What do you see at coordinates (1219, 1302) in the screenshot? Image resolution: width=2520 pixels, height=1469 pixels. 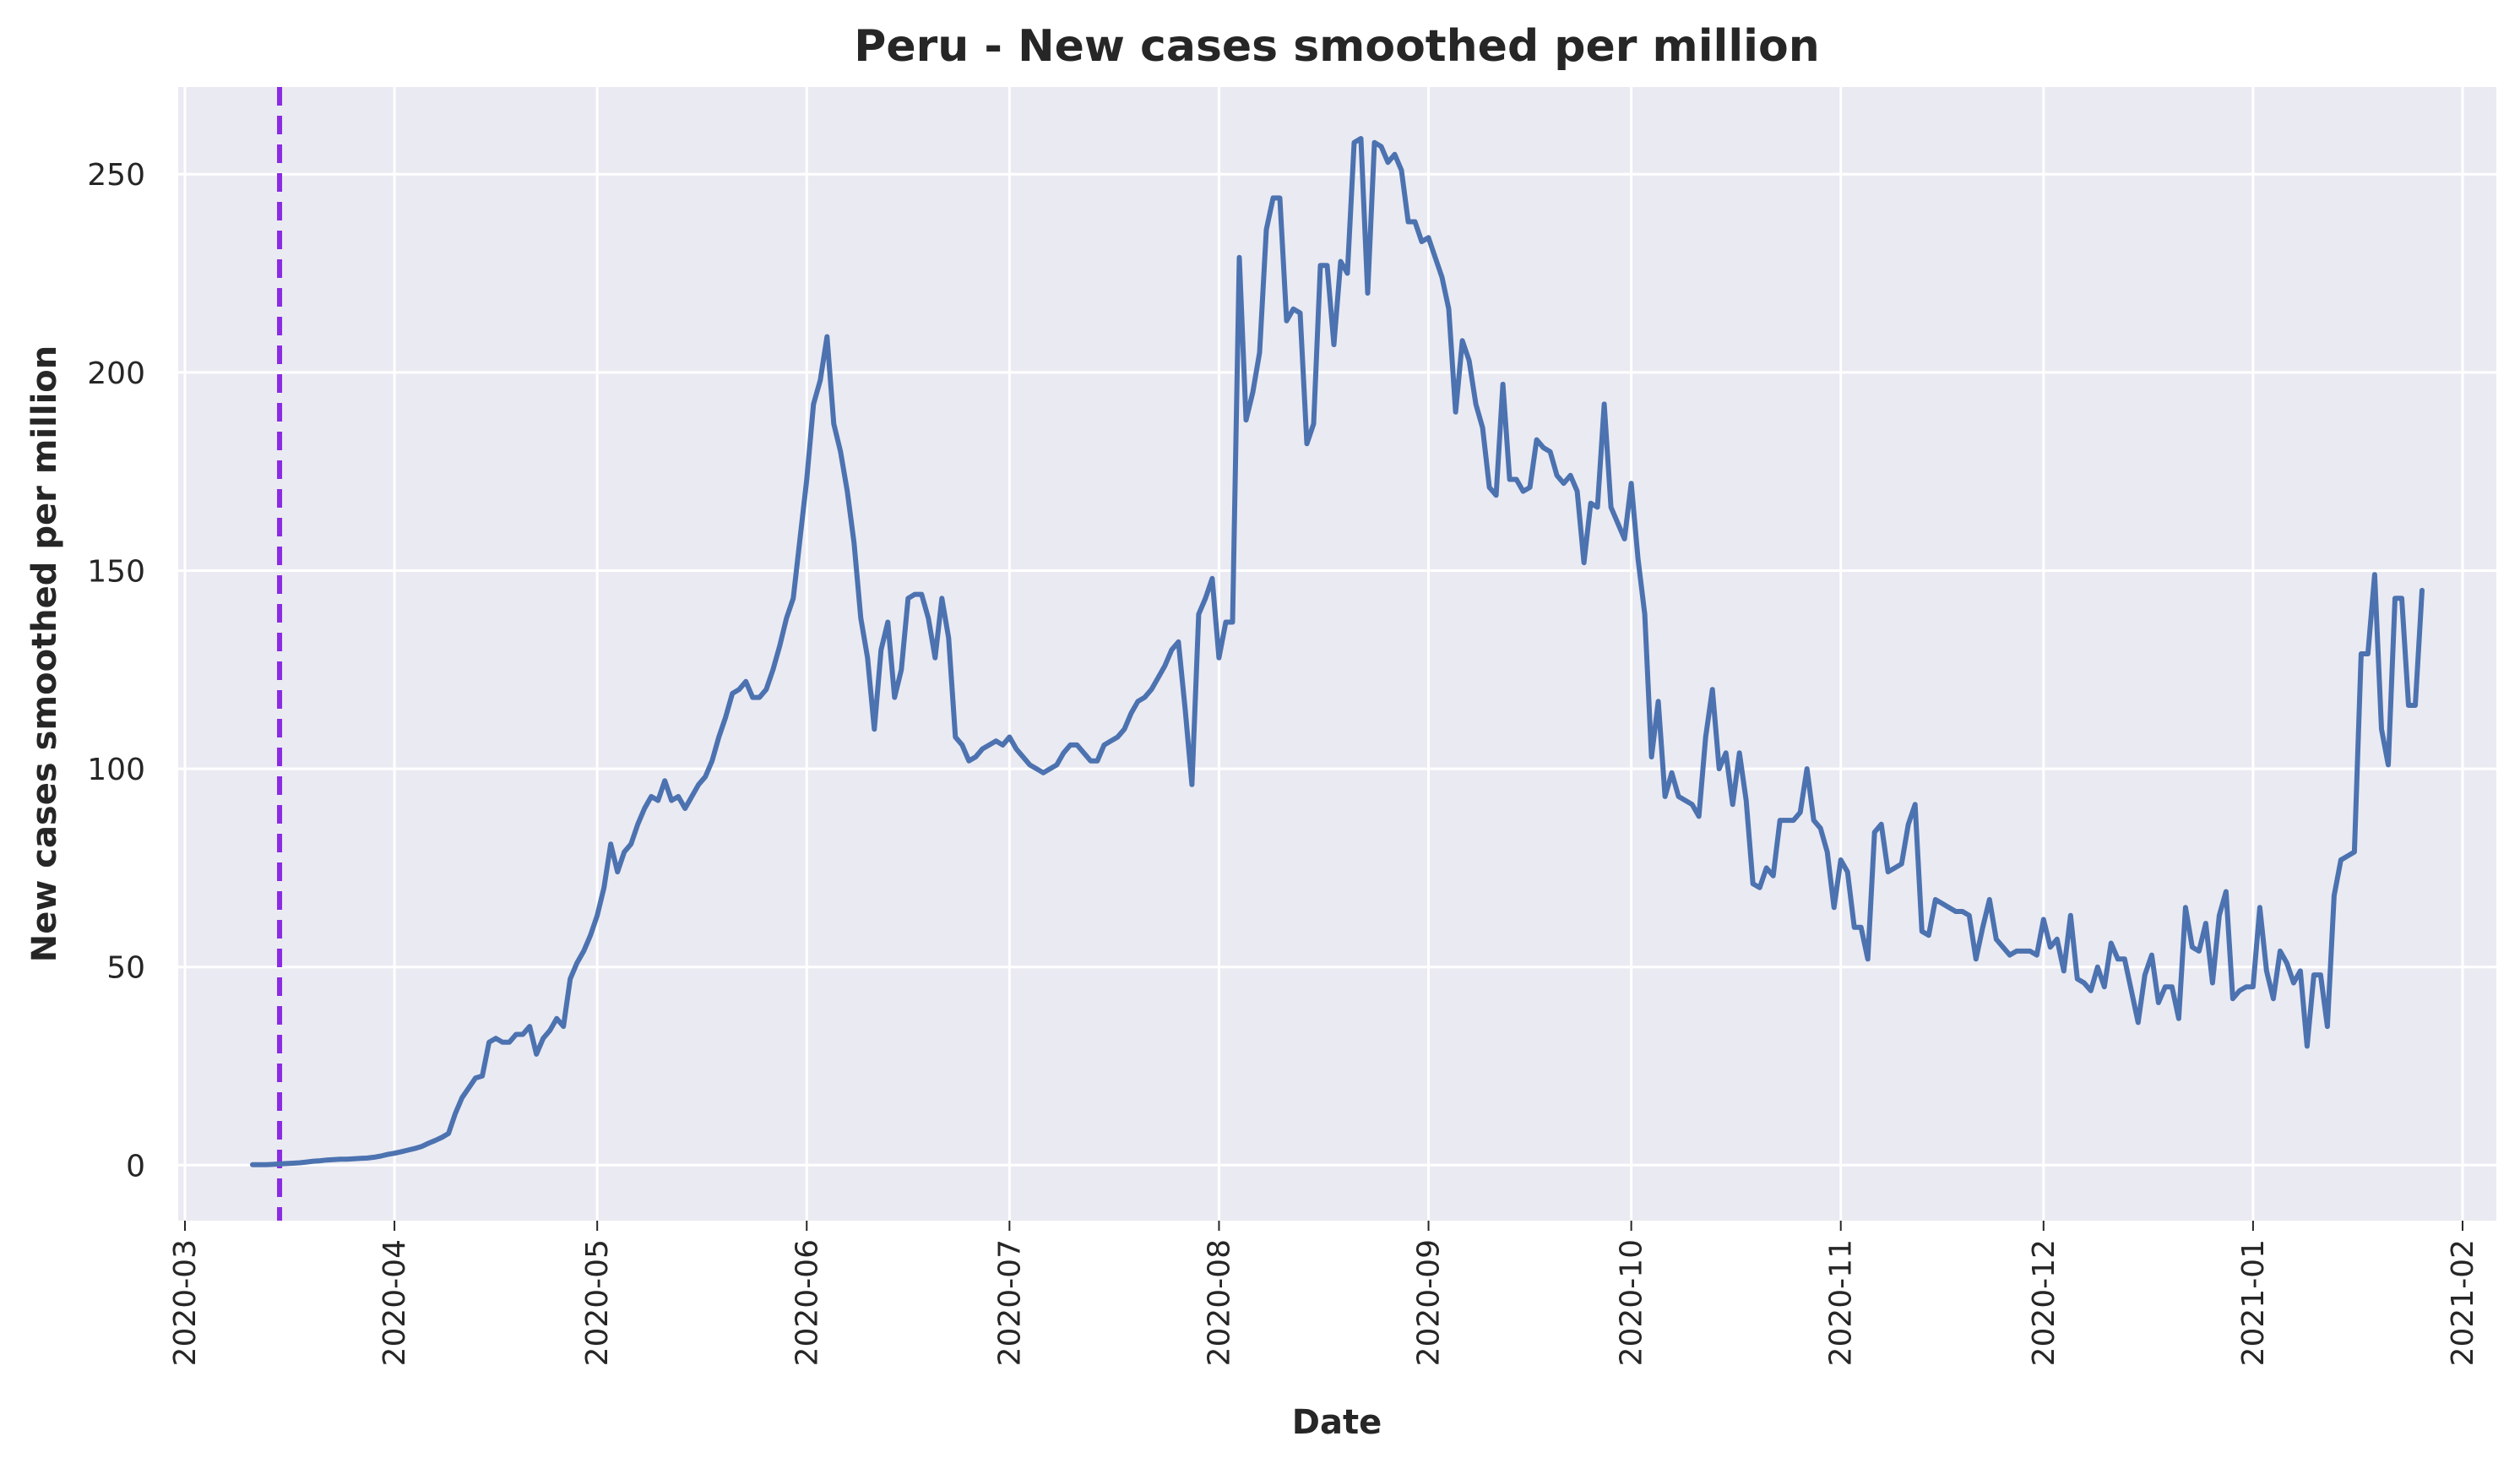 I see `x-tick-label: 2020-08` at bounding box center [1219, 1302].